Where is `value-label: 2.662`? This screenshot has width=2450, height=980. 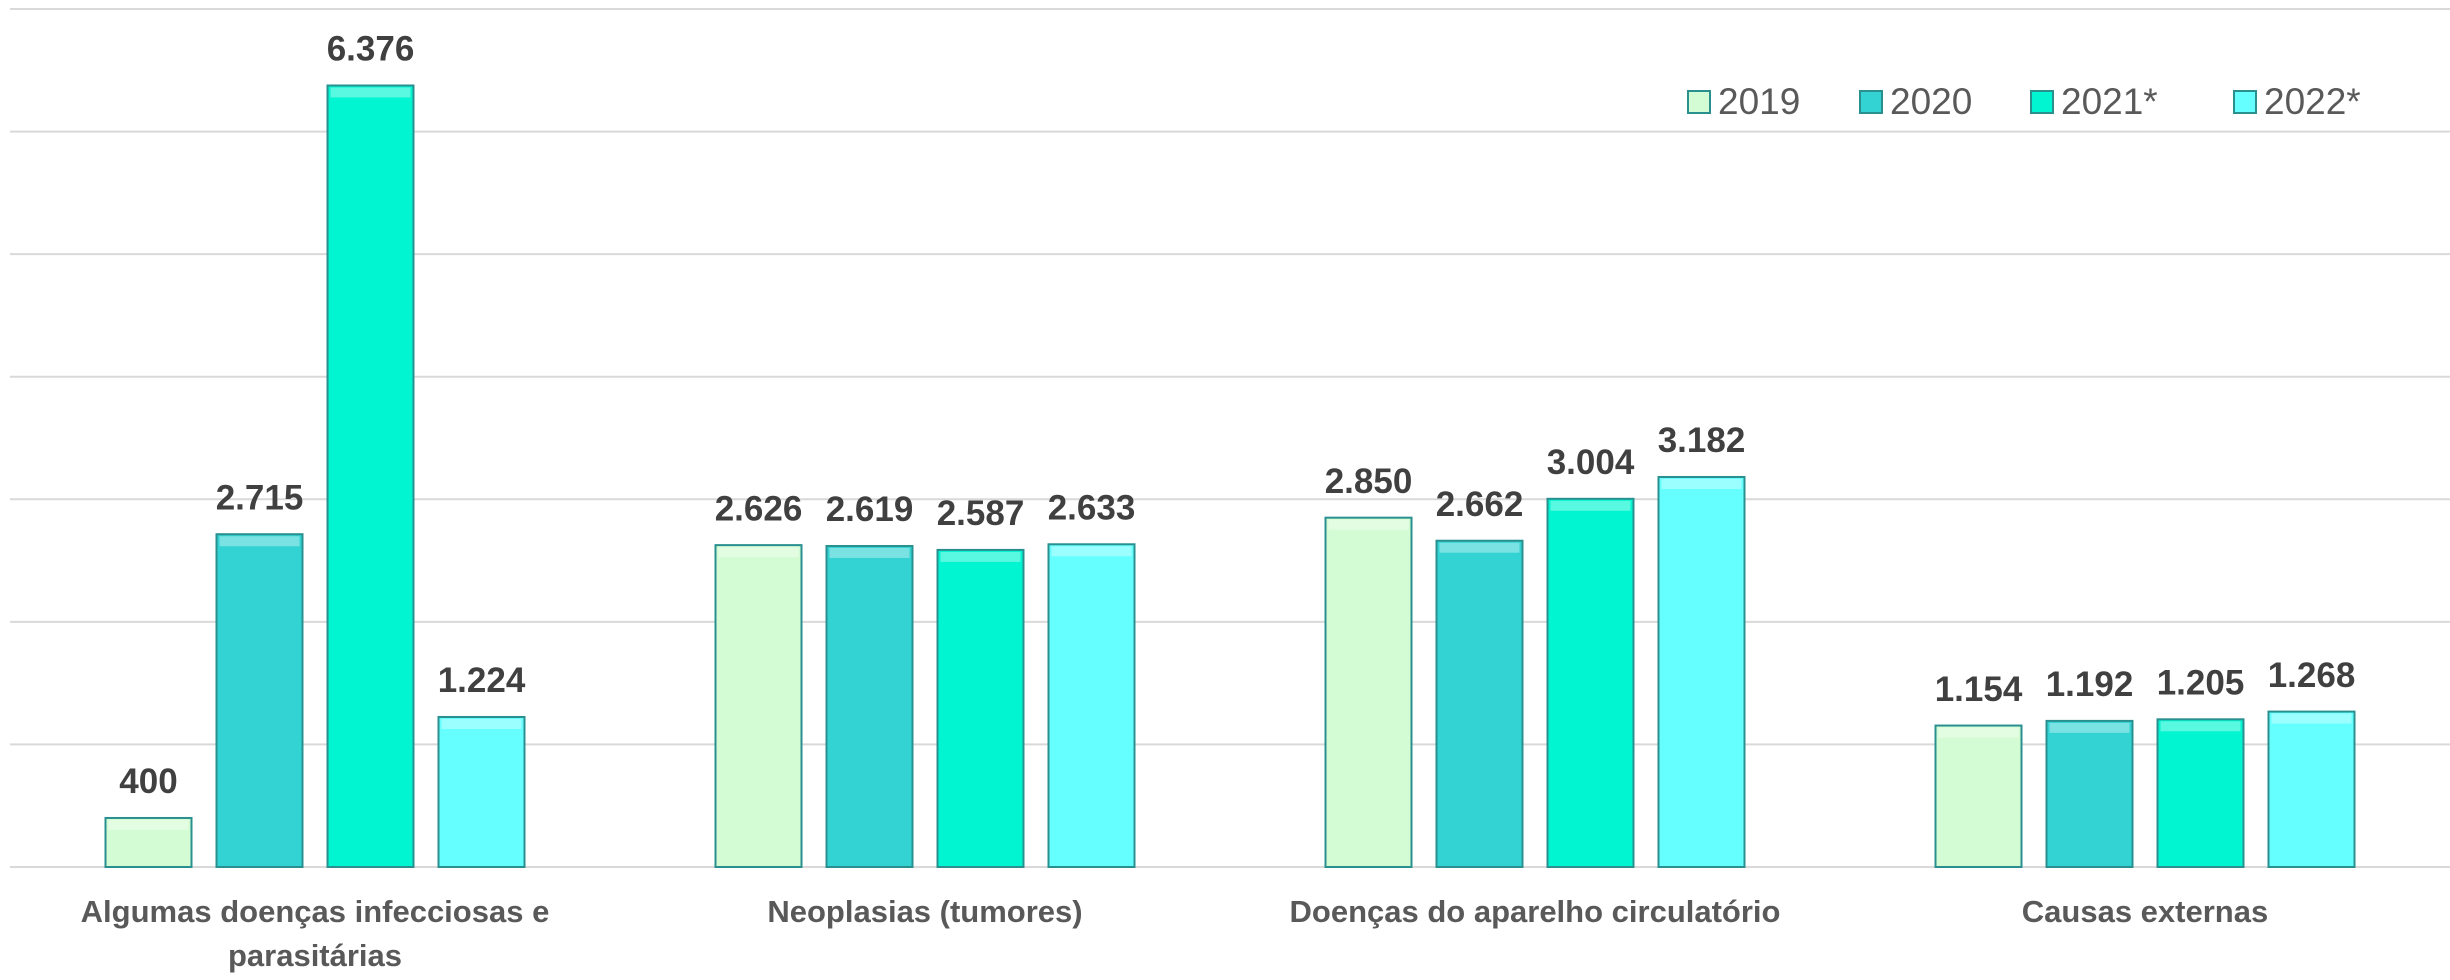 value-label: 2.662 is located at coordinates (1480, 504).